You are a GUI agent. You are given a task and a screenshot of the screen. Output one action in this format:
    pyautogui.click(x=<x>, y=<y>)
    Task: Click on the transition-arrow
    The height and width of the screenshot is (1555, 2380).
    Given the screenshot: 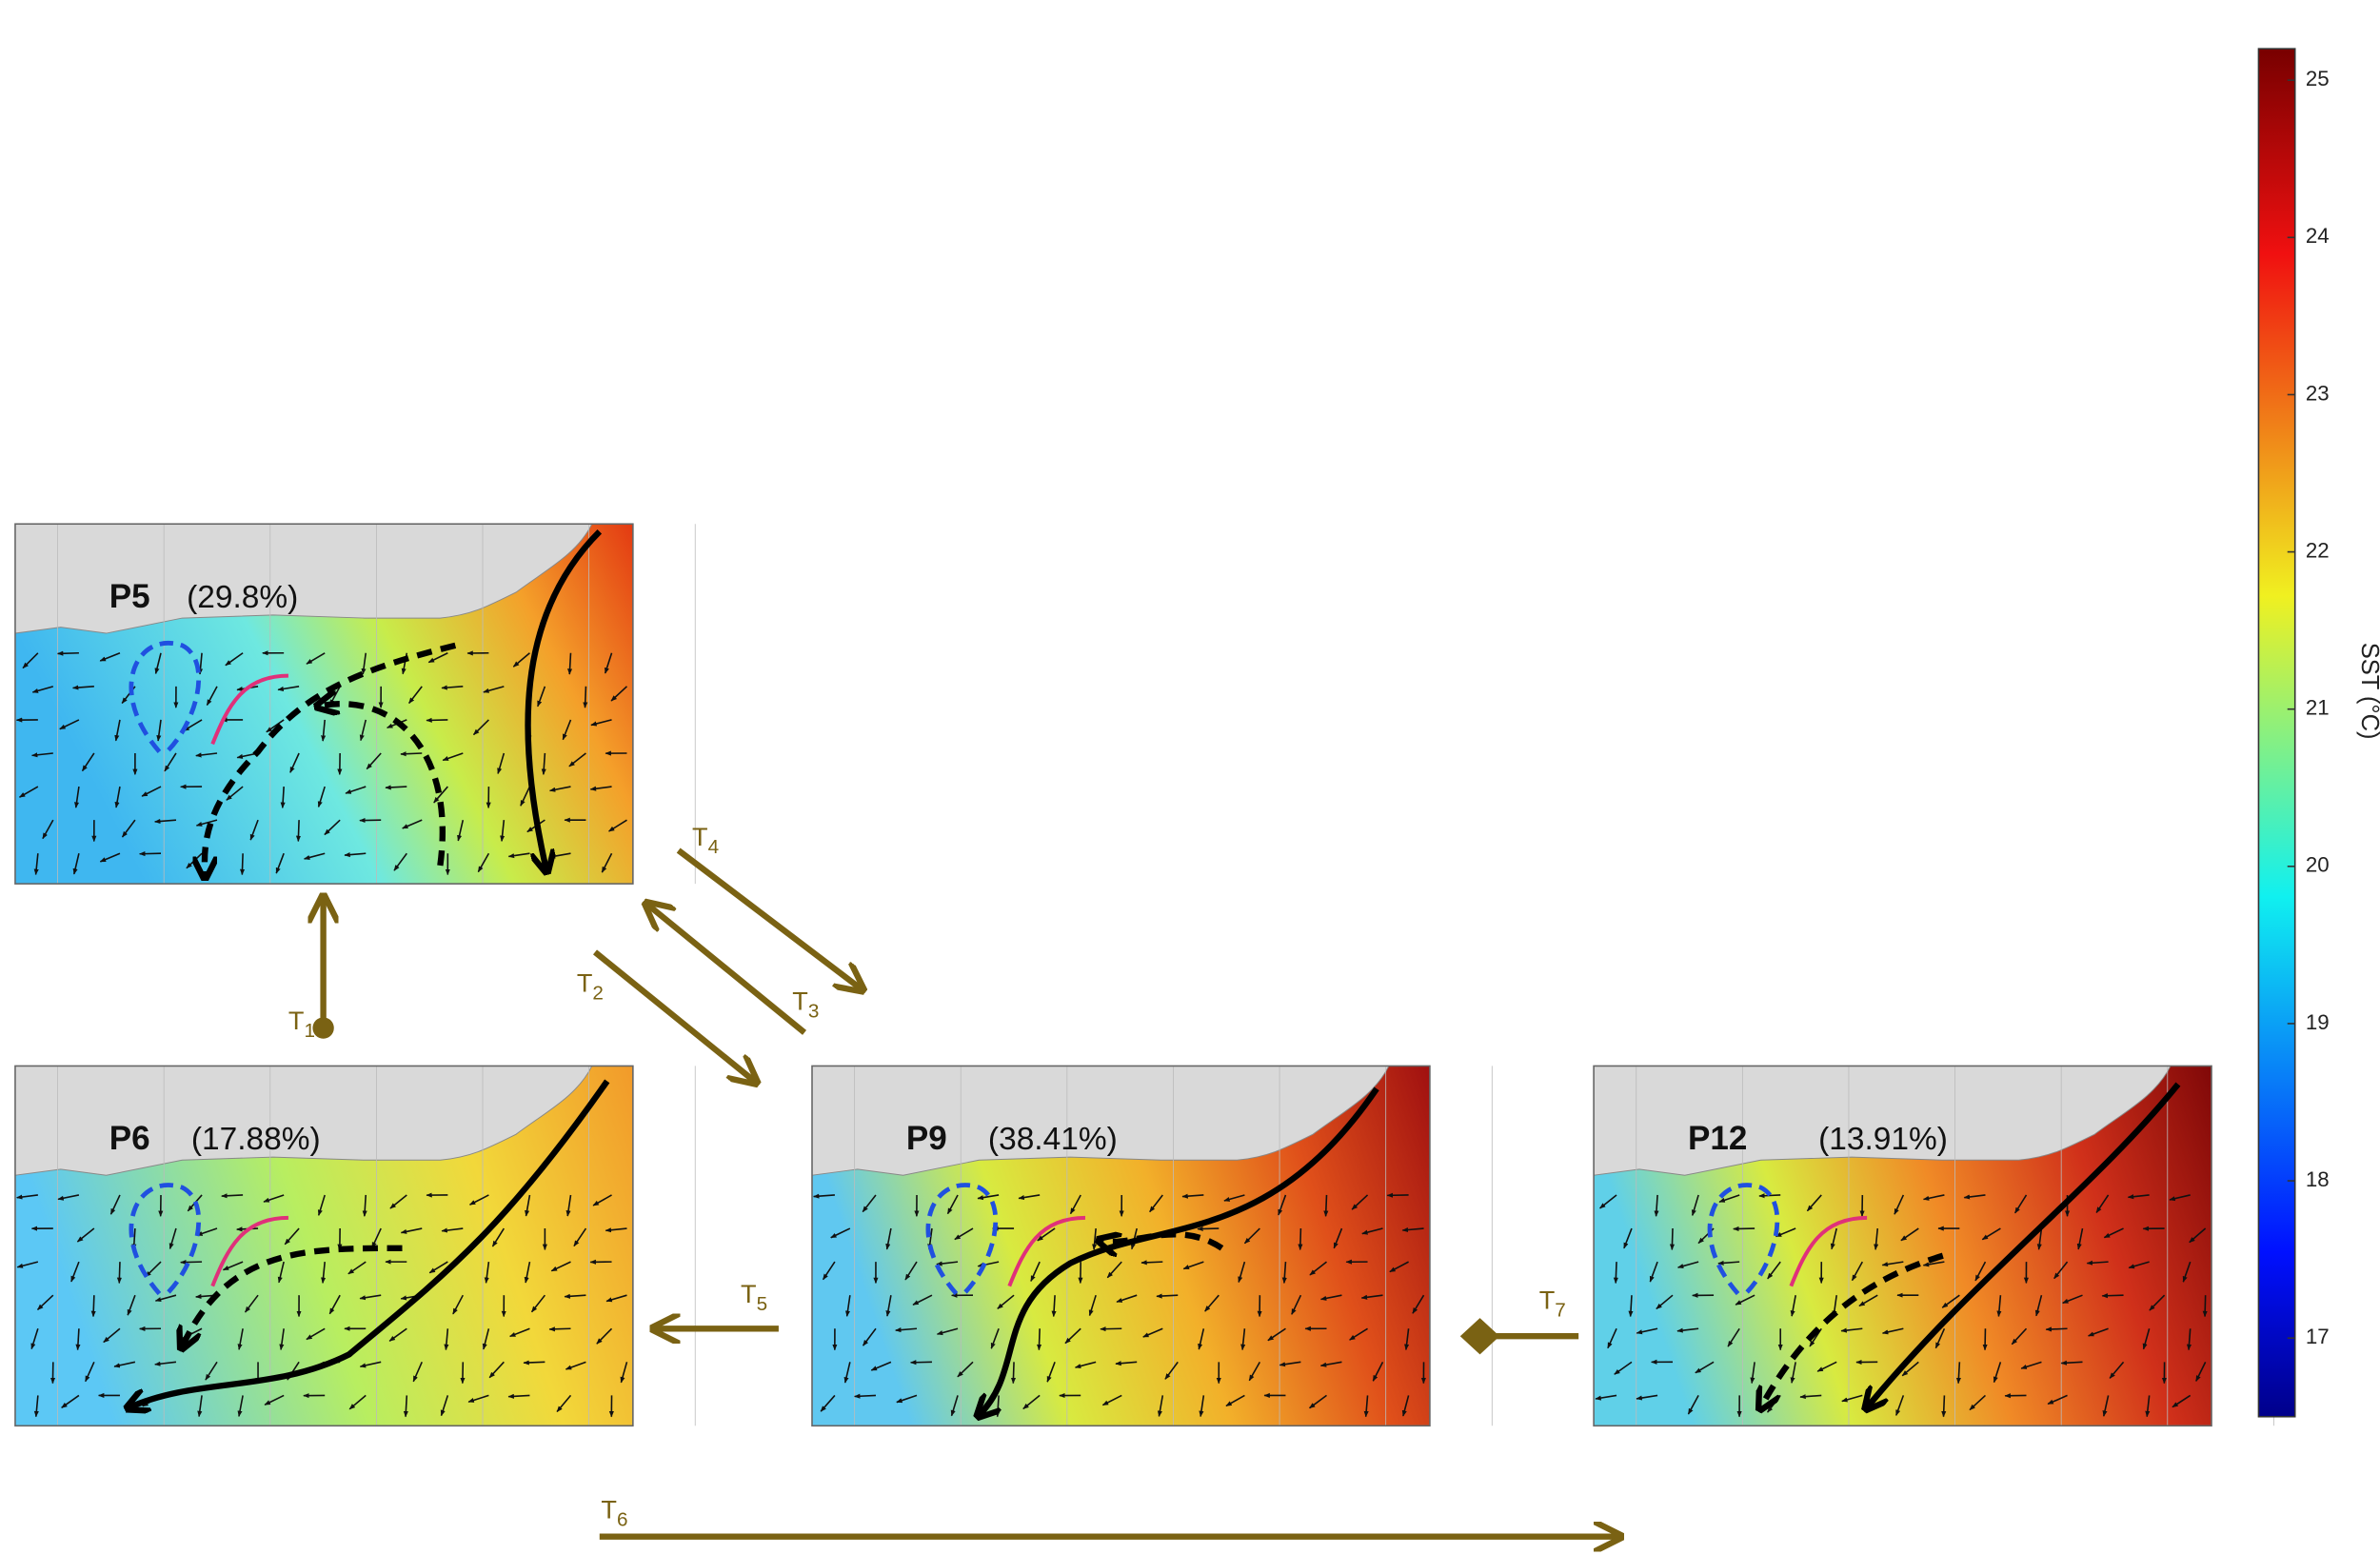 What is the action you would take?
    pyautogui.click(x=673, y=1015)
    